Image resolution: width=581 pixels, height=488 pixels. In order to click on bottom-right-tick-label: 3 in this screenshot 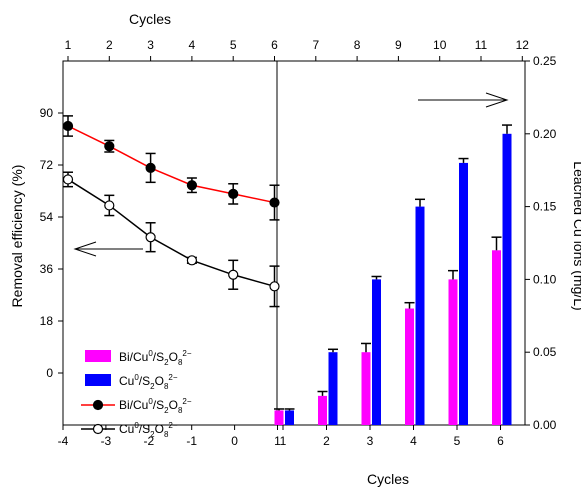, I will do `click(370, 441)`.